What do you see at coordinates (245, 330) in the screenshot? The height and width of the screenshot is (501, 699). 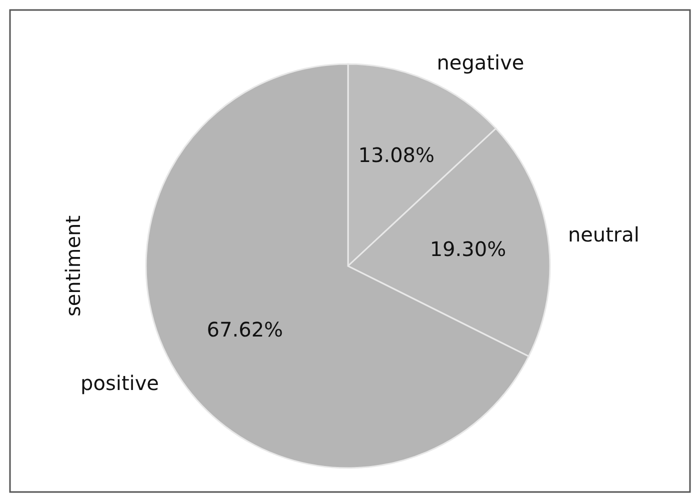 I see `data-label: 67.62%` at bounding box center [245, 330].